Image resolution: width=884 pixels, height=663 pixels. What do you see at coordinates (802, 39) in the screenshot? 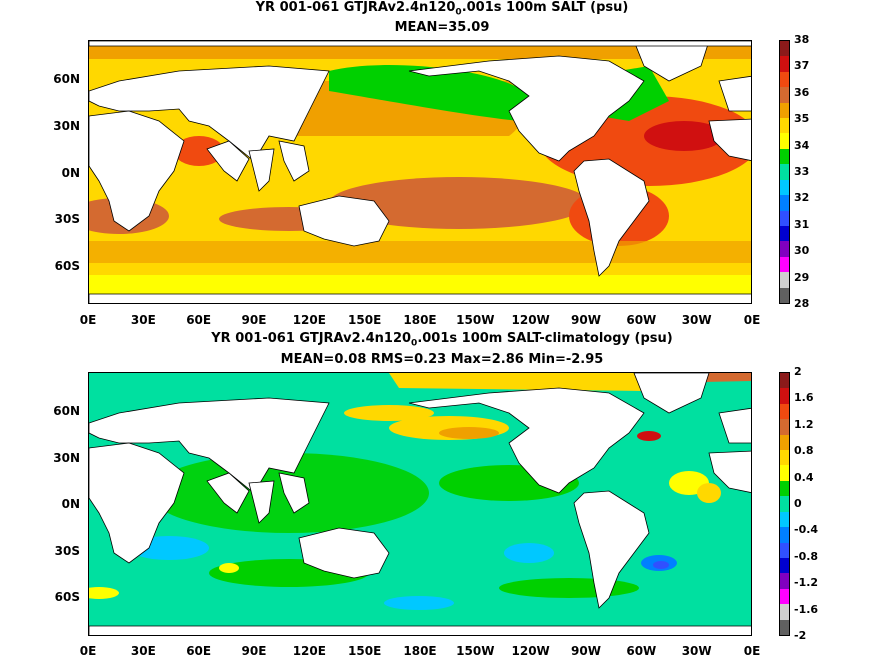
I see `colorbar-label: 38` at bounding box center [802, 39].